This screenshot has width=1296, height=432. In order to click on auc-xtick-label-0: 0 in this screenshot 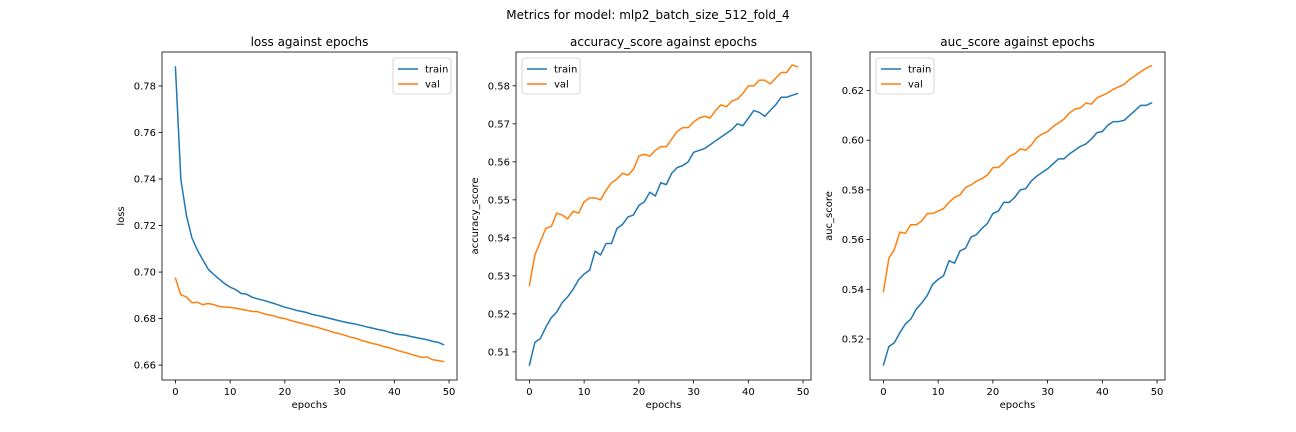, I will do `click(883, 392)`.